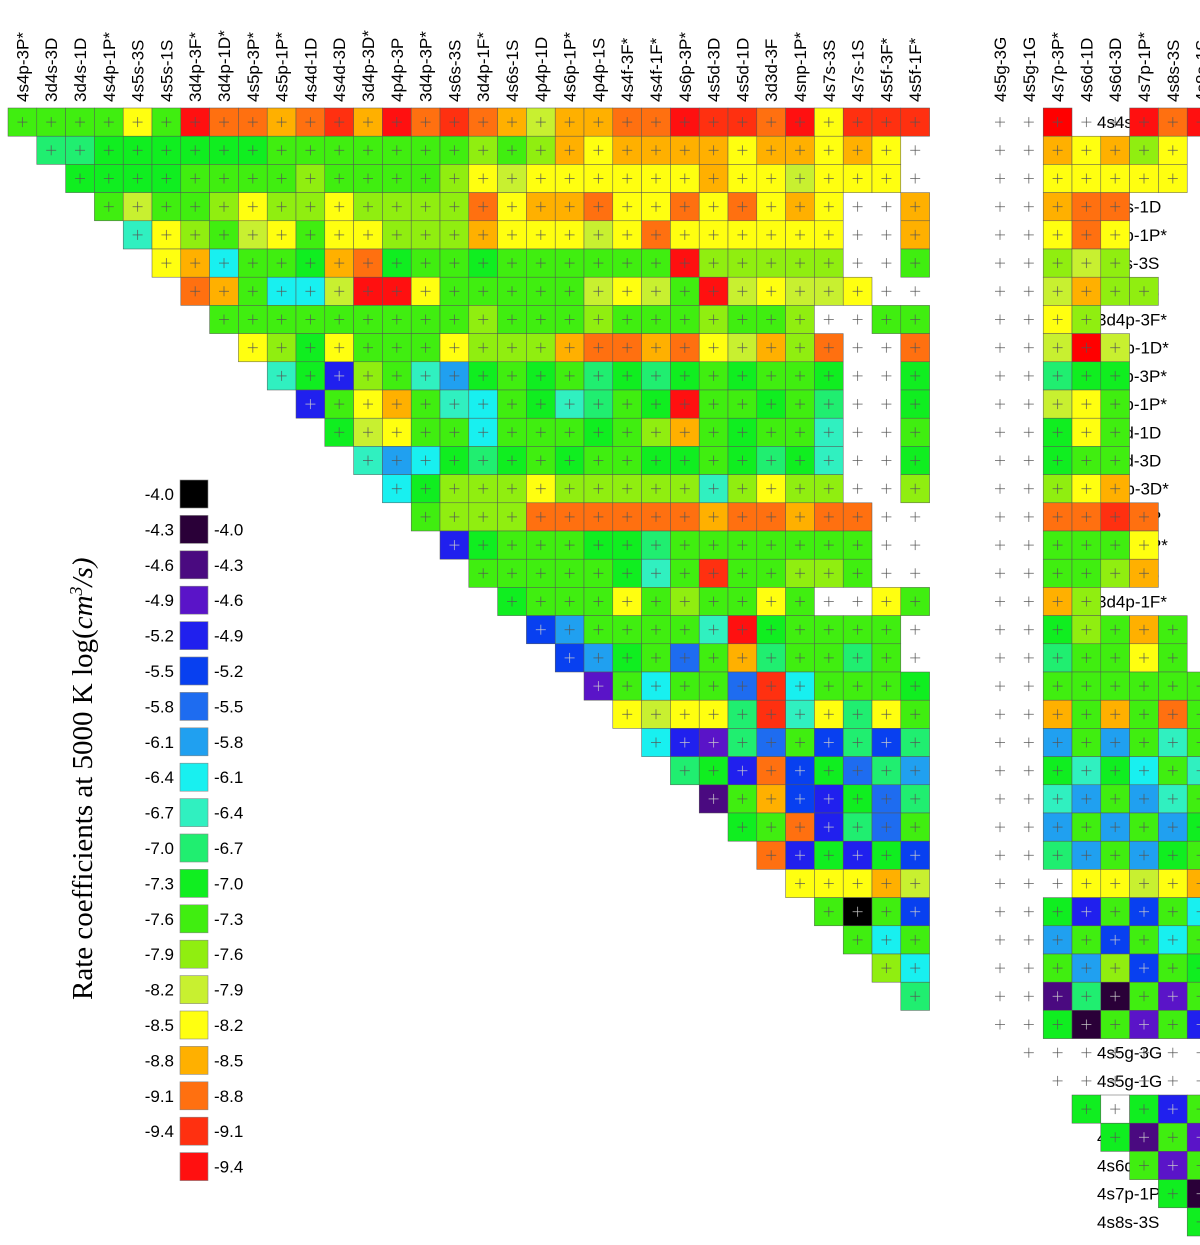 The height and width of the screenshot is (1245, 1200). What do you see at coordinates (1132, 602) in the screenshot?
I see `row-label: 3d4p-1F*` at bounding box center [1132, 602].